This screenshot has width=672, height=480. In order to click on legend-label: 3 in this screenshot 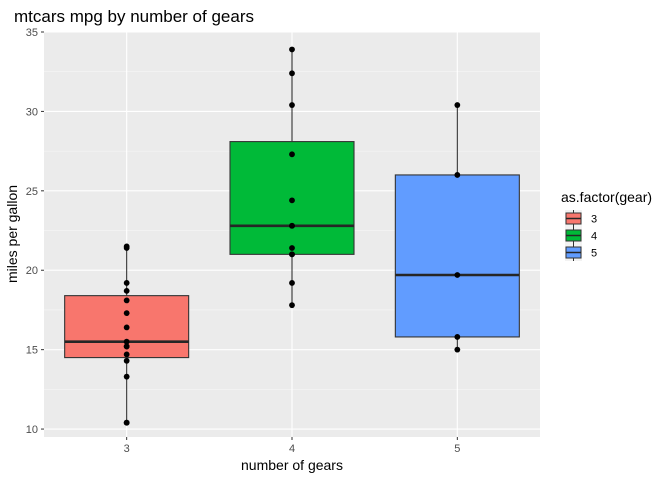, I will do `click(594, 220)`.